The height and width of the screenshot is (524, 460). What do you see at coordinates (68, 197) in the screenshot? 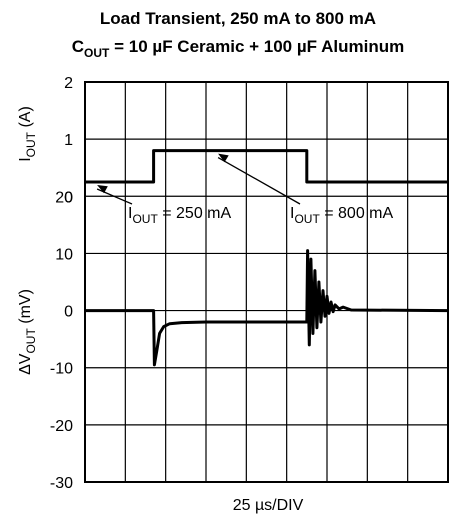
I see `top-y-tick-label: 0` at bounding box center [68, 197].